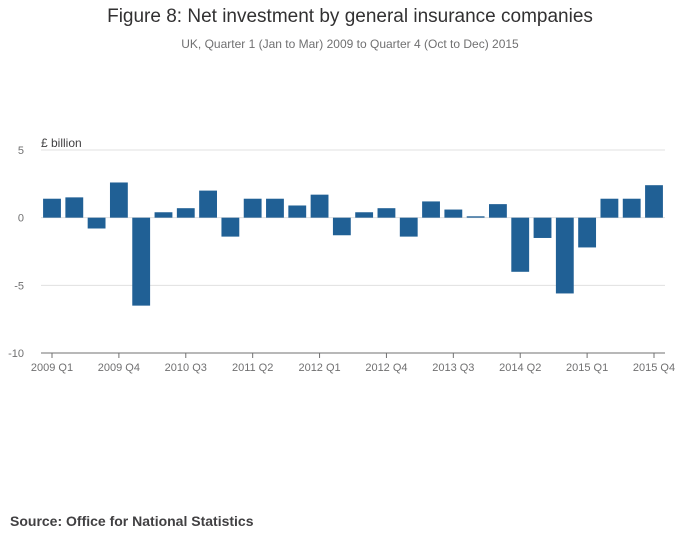  Describe the element at coordinates (186, 368) in the screenshot. I see `x-tick-label: 2010 Q3` at that location.